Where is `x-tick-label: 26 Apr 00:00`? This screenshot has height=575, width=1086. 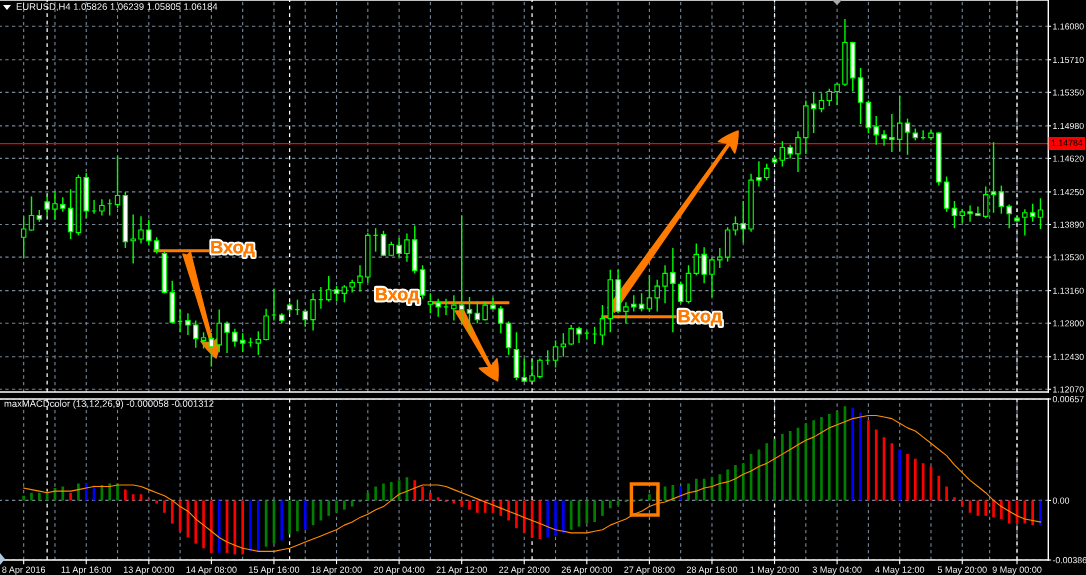 x-tick-label: 26 Apr 00:00 is located at coordinates (587, 570).